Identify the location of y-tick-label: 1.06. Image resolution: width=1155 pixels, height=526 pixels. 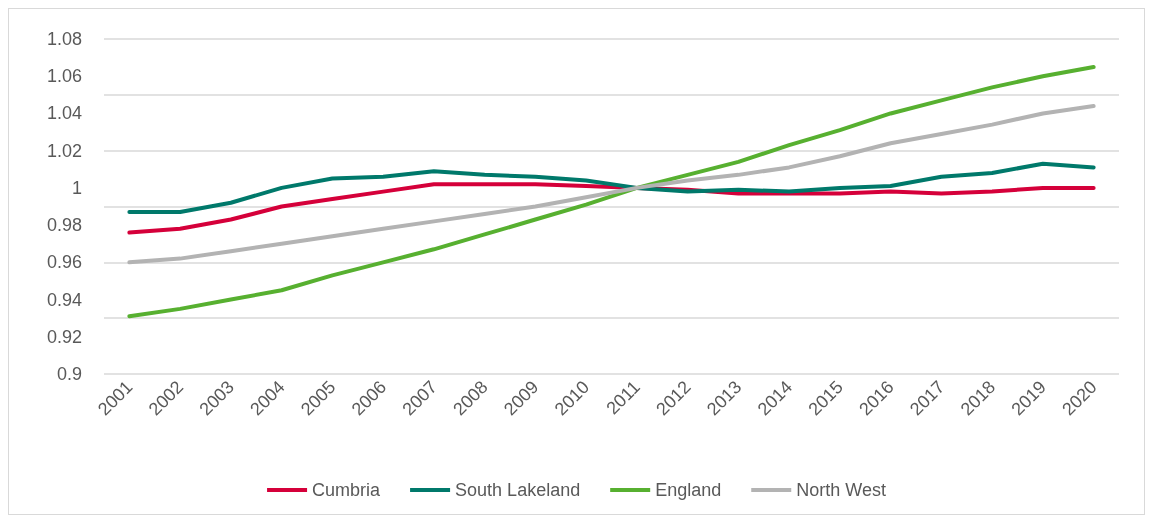
(64, 76).